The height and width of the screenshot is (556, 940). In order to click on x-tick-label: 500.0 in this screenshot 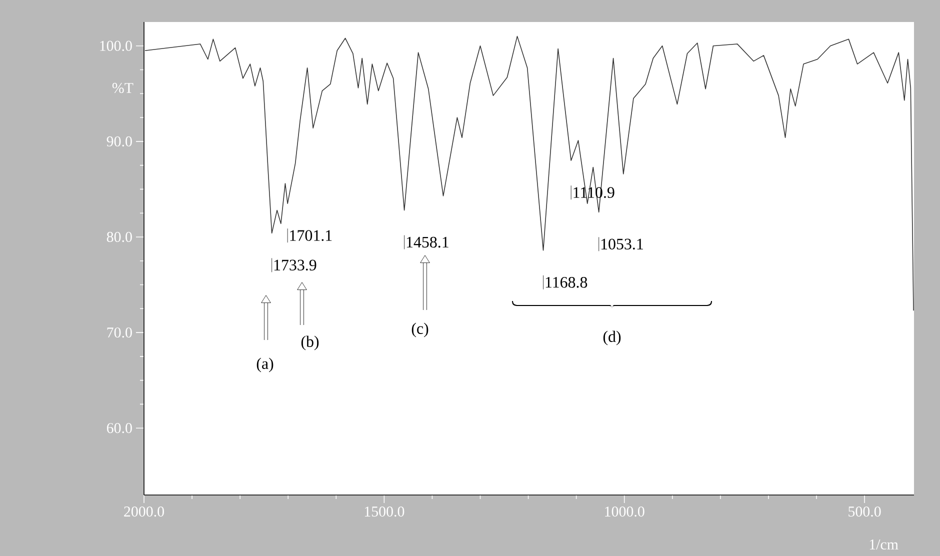, I will do `click(864, 511)`.